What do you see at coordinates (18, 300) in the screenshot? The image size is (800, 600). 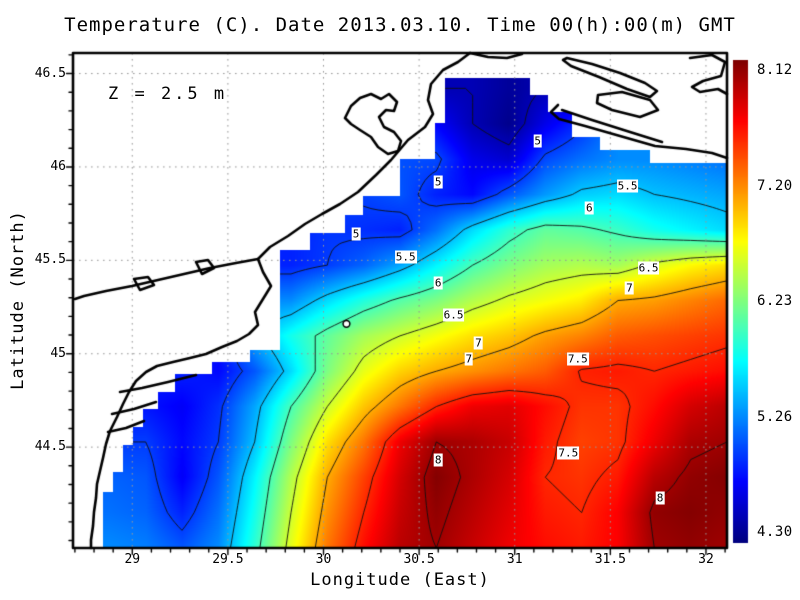 I see `y-axis-title: Latitude (North)` at bounding box center [18, 300].